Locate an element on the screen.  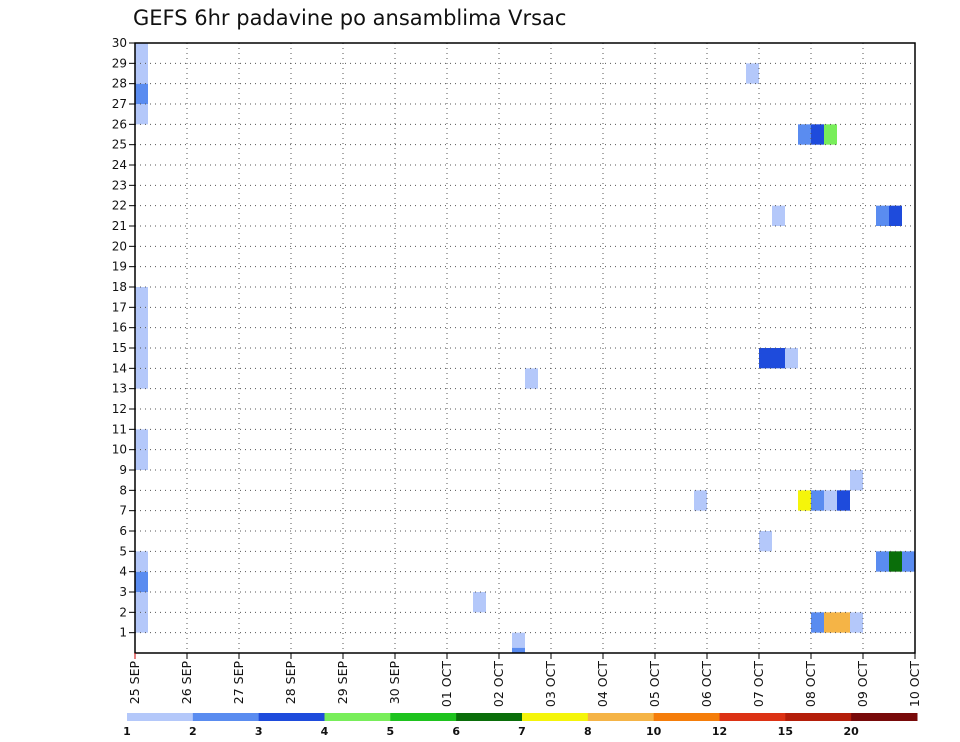
x-tick-label: 10 OCT is located at coordinates (914, 684).